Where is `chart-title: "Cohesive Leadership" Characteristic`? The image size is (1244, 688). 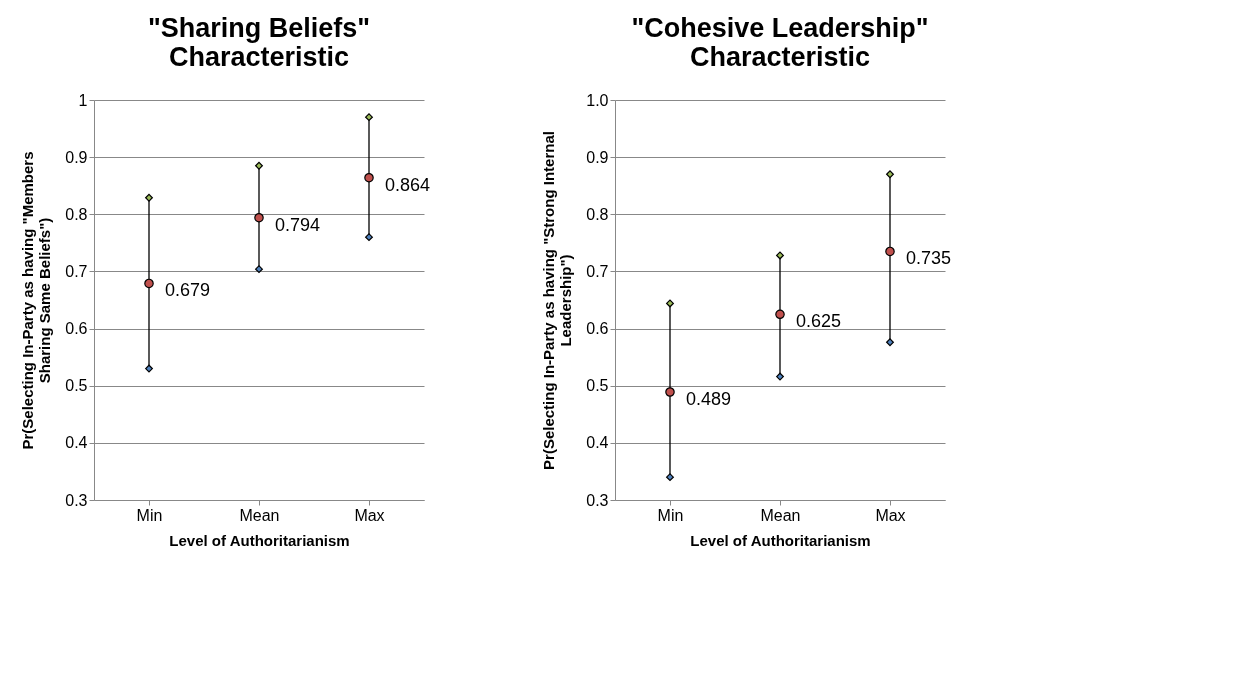 chart-title: "Cohesive Leadership" Characteristic is located at coordinates (780, 42).